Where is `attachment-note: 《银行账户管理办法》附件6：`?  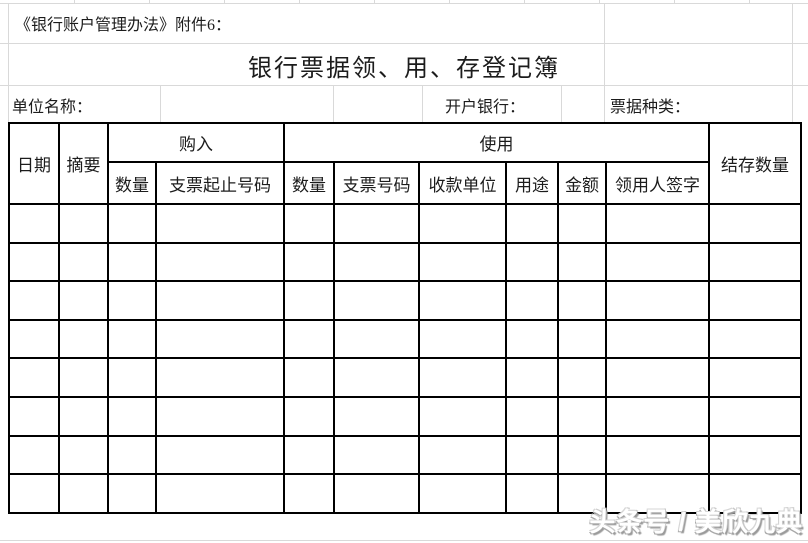
attachment-note: 《银行账户管理办法》附件6： is located at coordinates (123, 25).